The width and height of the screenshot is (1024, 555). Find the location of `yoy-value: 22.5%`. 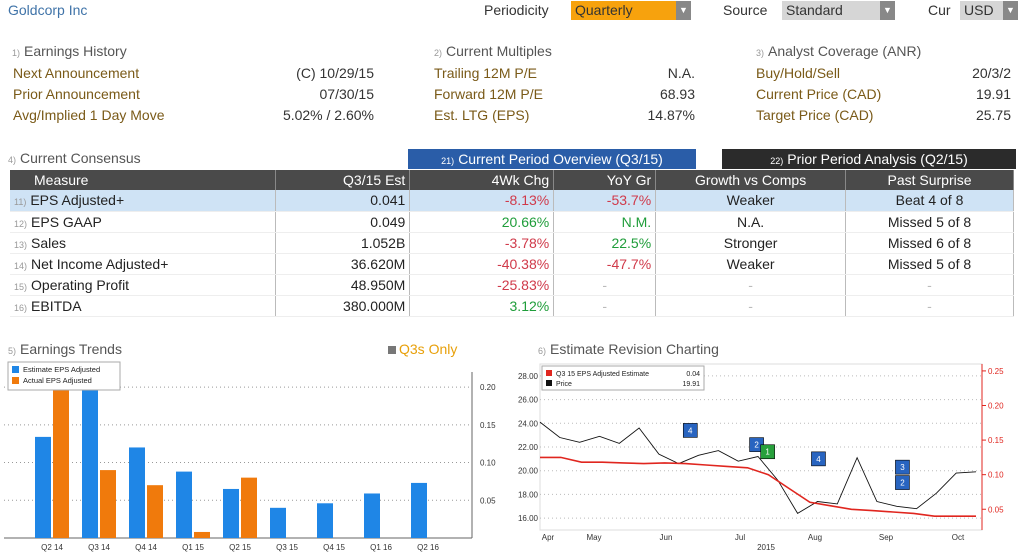

yoy-value: 22.5% is located at coordinates (605, 243).